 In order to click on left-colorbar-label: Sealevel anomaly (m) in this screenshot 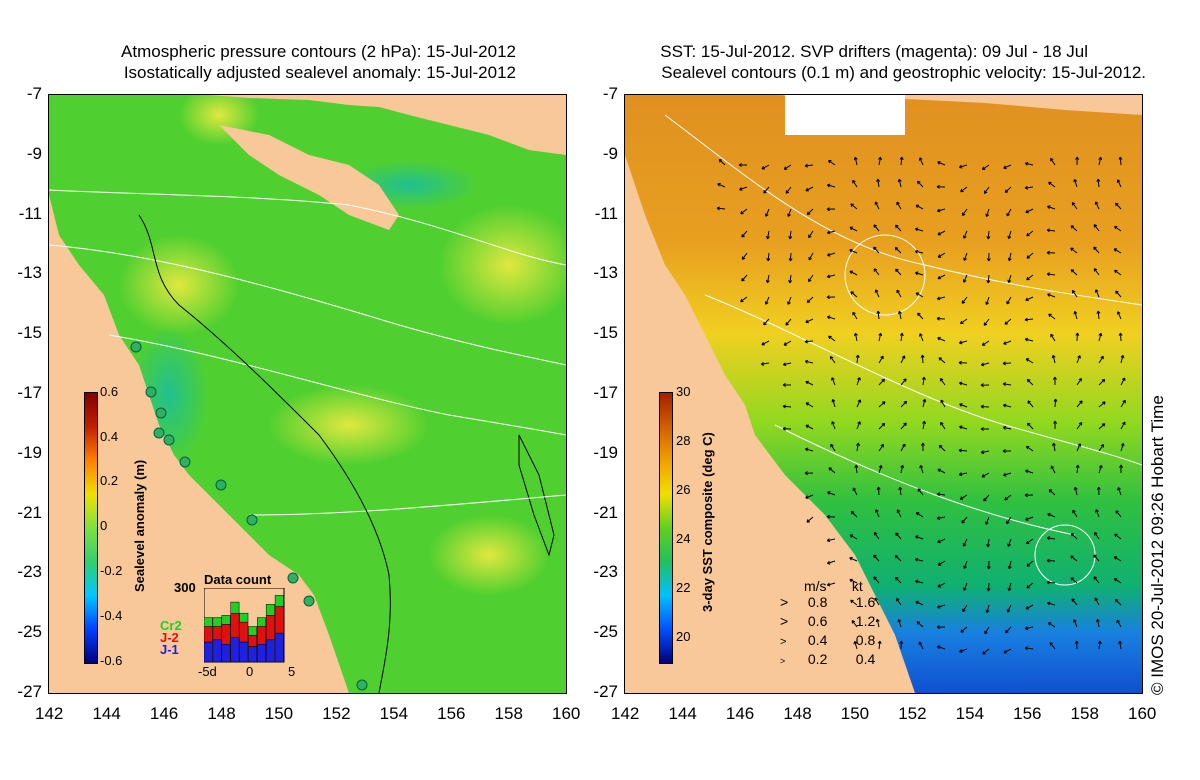, I will do `click(139, 525)`.